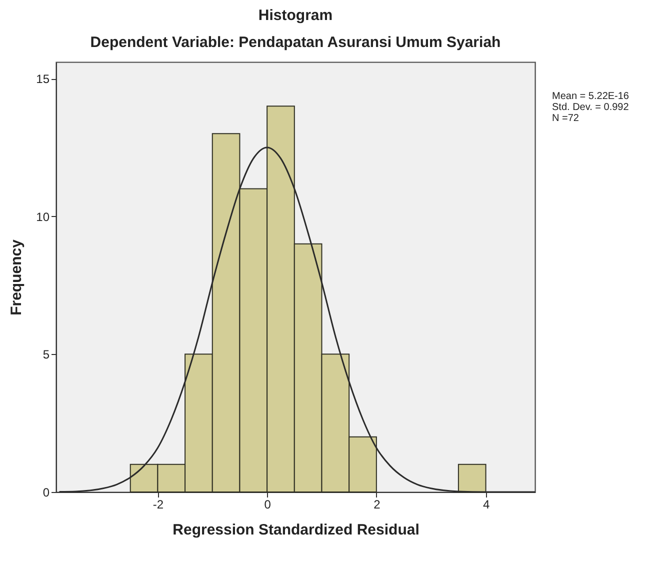 This screenshot has height=564, width=651. What do you see at coordinates (158, 505) in the screenshot?
I see `x-tick-label: -2` at bounding box center [158, 505].